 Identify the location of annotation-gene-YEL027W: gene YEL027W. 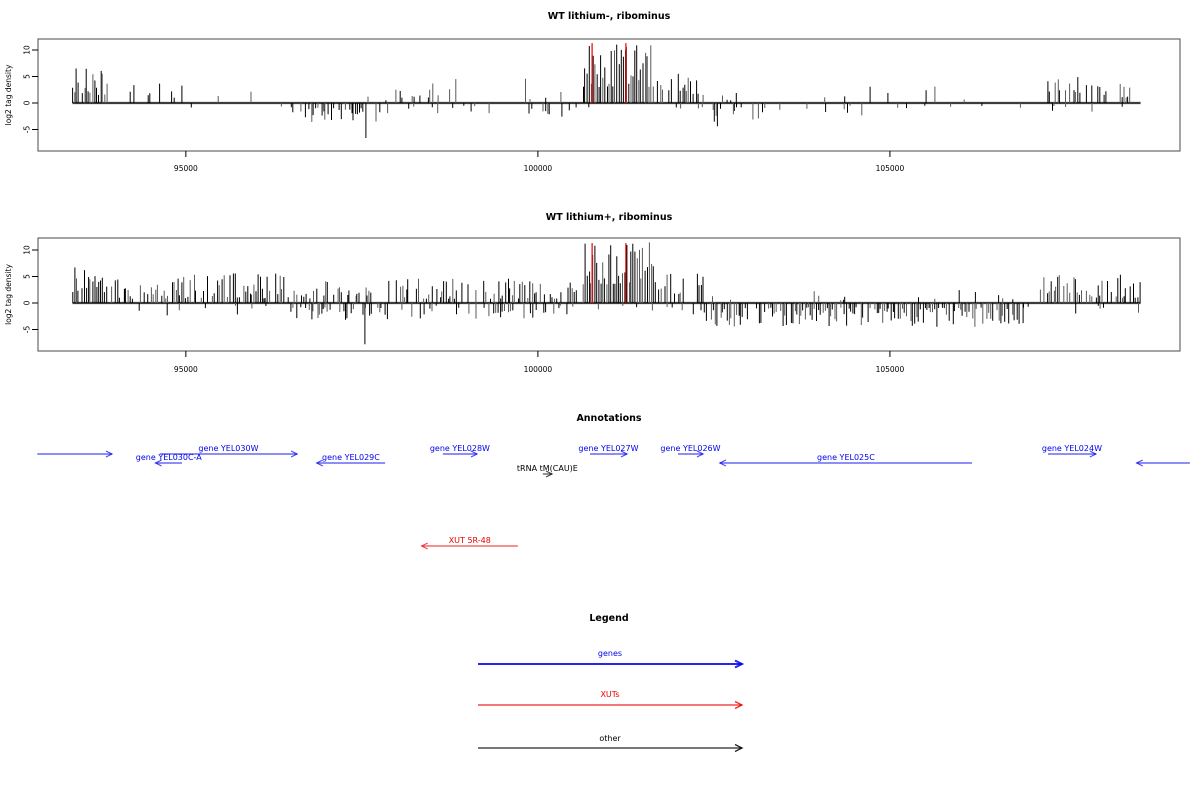
(608, 451).